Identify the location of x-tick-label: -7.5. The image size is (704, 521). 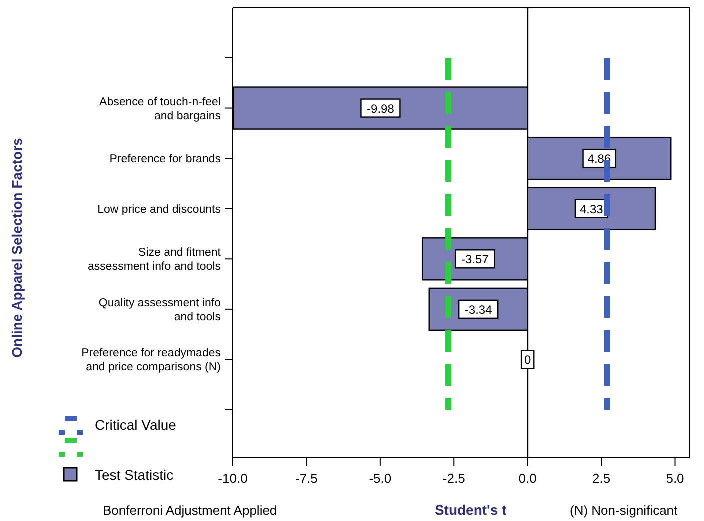
(307, 478).